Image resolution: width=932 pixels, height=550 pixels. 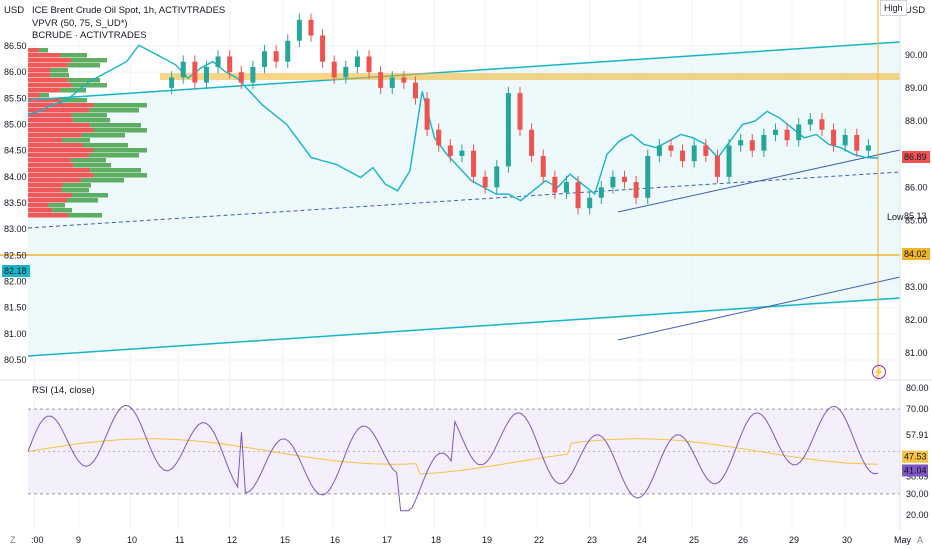 What do you see at coordinates (232, 540) in the screenshot?
I see `x-tick-label: 12` at bounding box center [232, 540].